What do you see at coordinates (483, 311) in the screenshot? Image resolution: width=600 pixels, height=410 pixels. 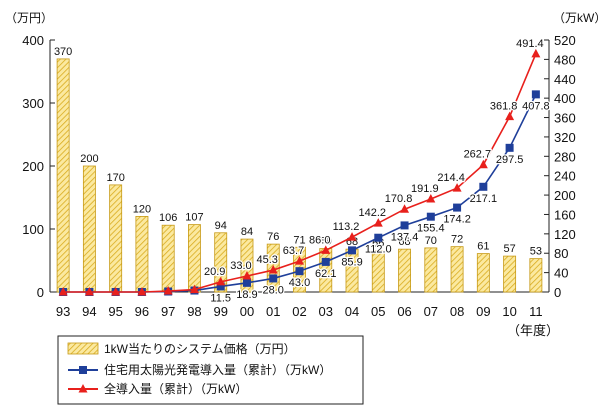 I see `x-tick-label: 09` at bounding box center [483, 311].